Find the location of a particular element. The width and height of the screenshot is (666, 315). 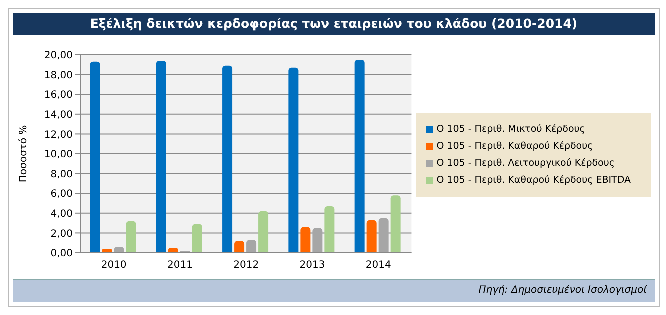

y-tick-label: 4,00 is located at coordinates (61, 214).